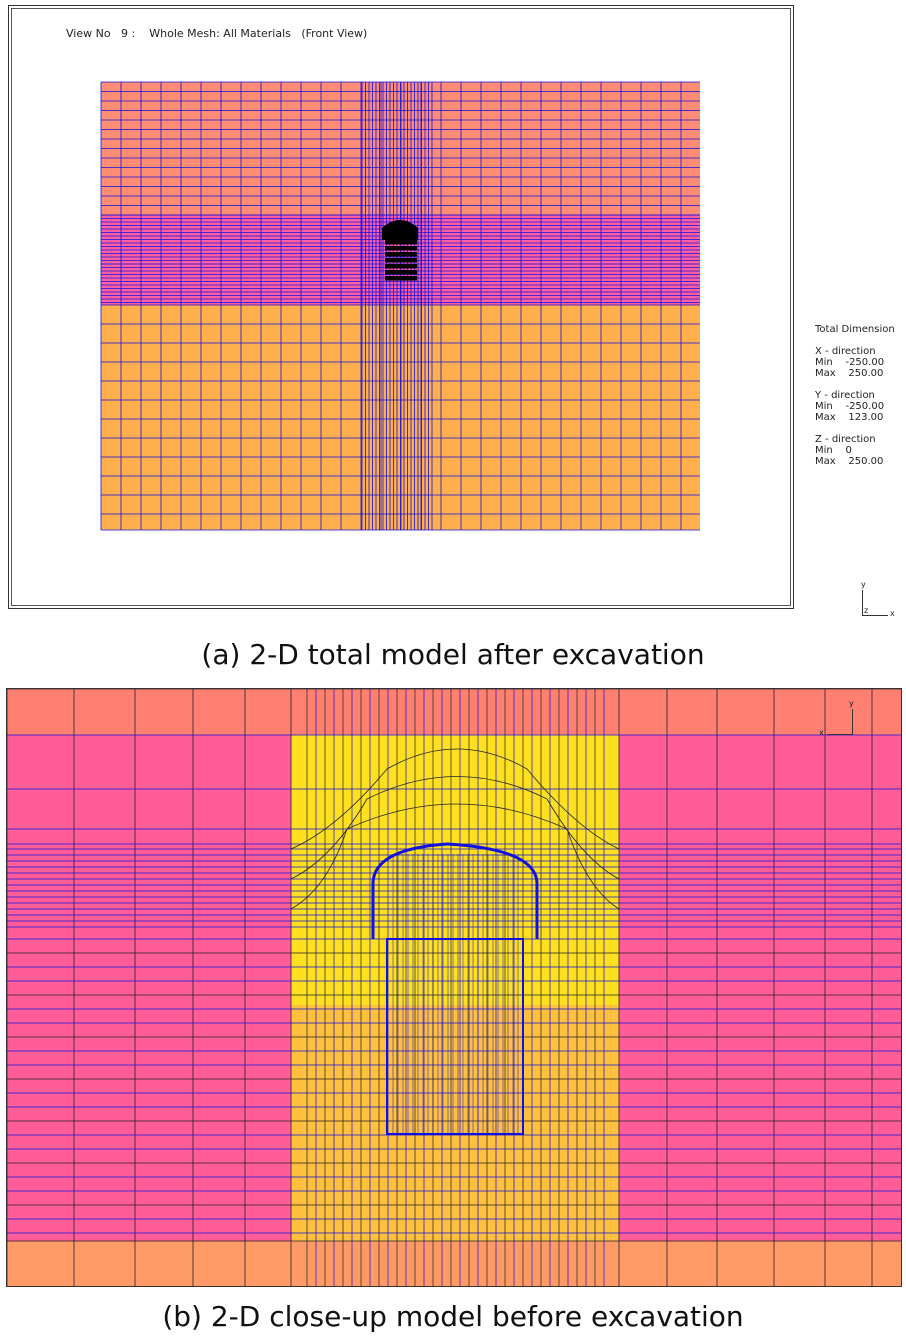  Describe the element at coordinates (455, 1036) in the screenshot. I see `lower-excavation-outline` at that location.